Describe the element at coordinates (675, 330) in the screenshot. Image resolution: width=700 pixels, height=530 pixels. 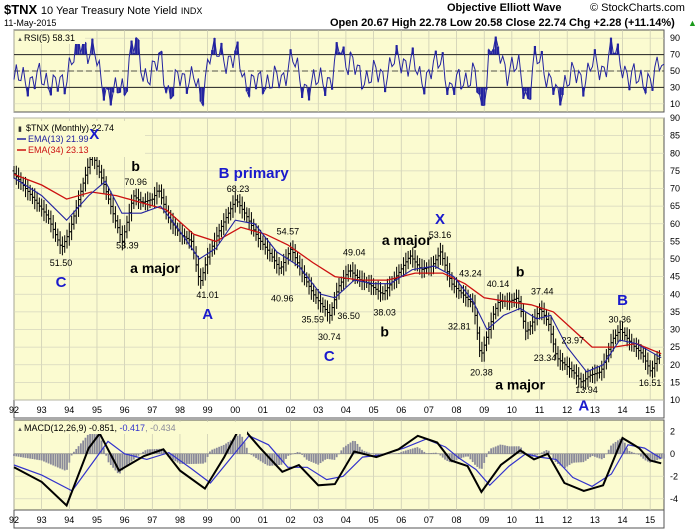
I see `price-y-tick-label: 30` at that location.